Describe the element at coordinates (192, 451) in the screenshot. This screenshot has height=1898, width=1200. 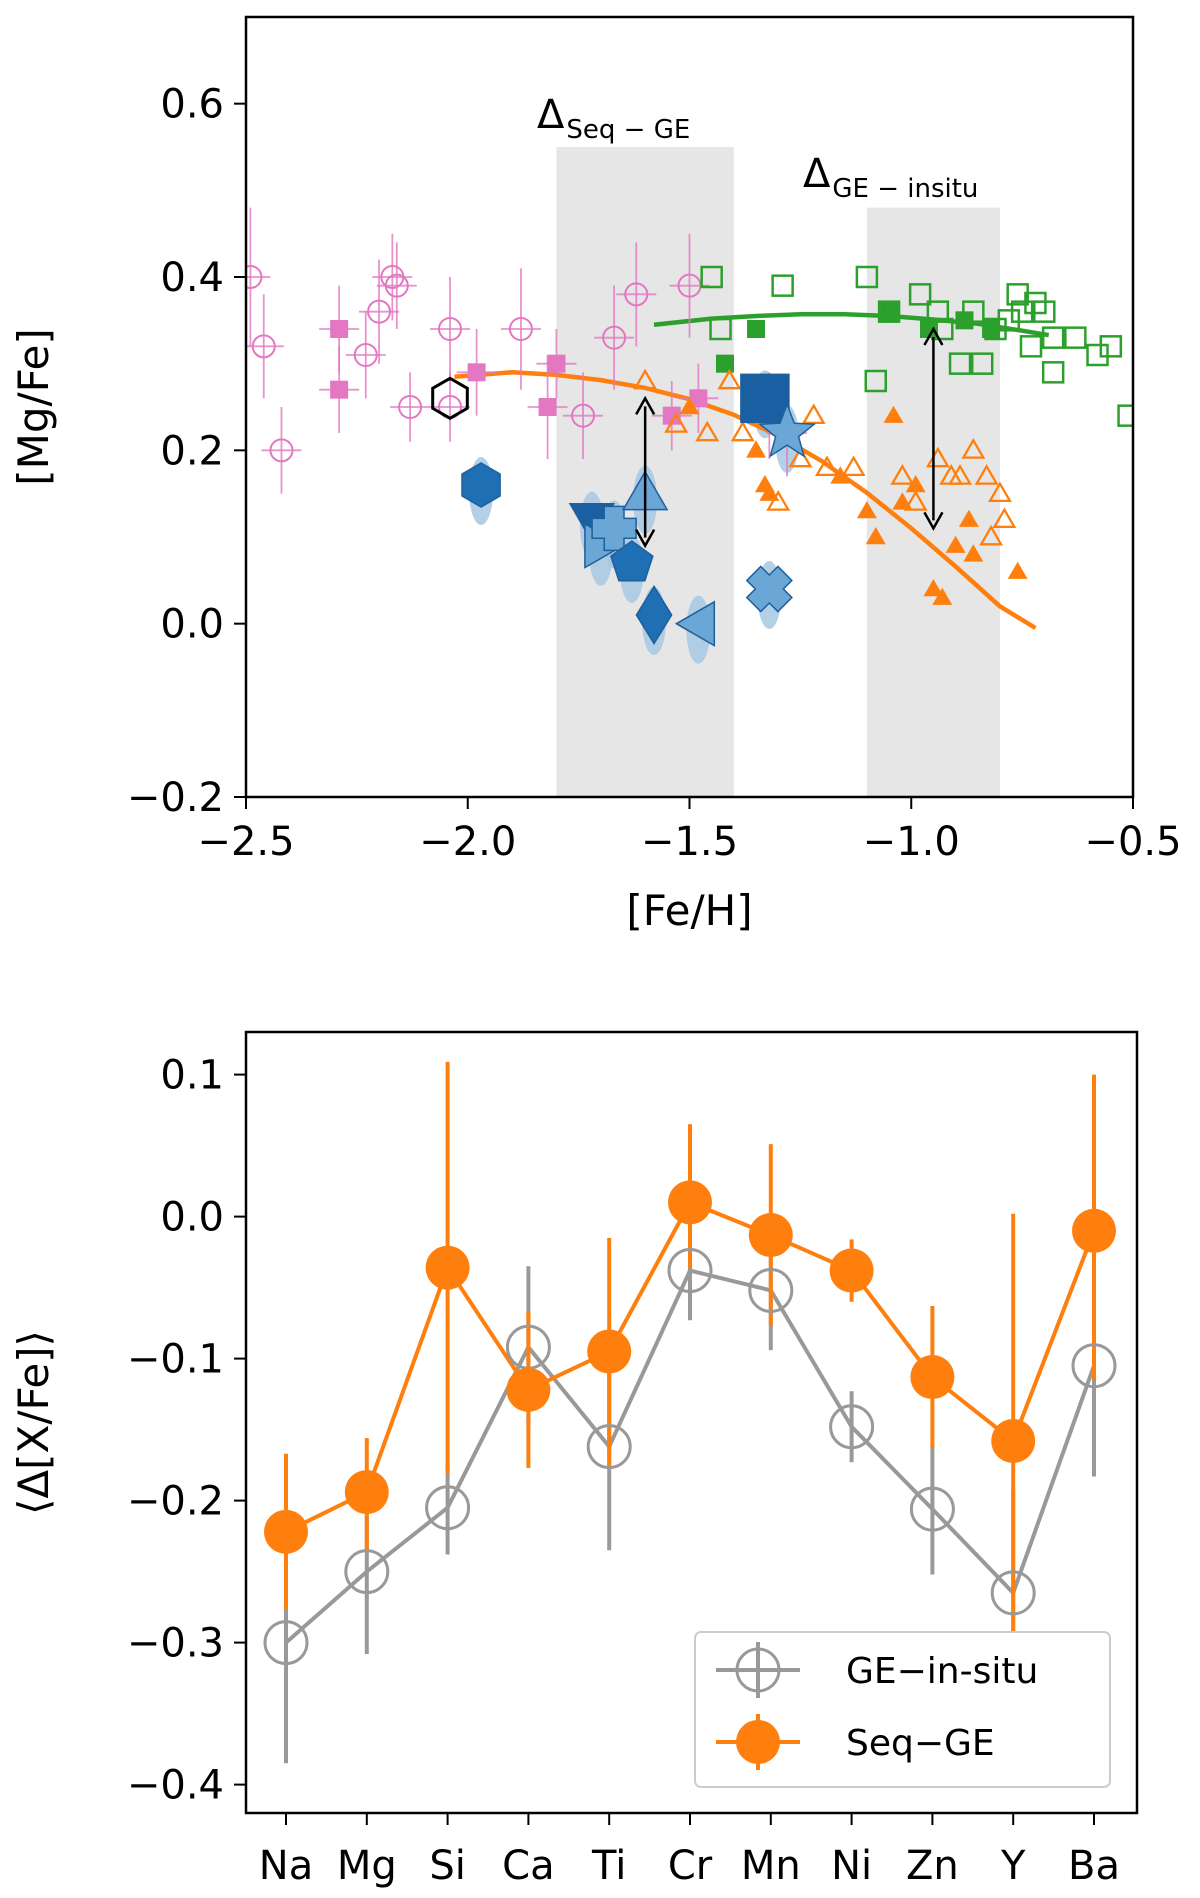
I see `y-tick-label-2: 0.2` at that location.